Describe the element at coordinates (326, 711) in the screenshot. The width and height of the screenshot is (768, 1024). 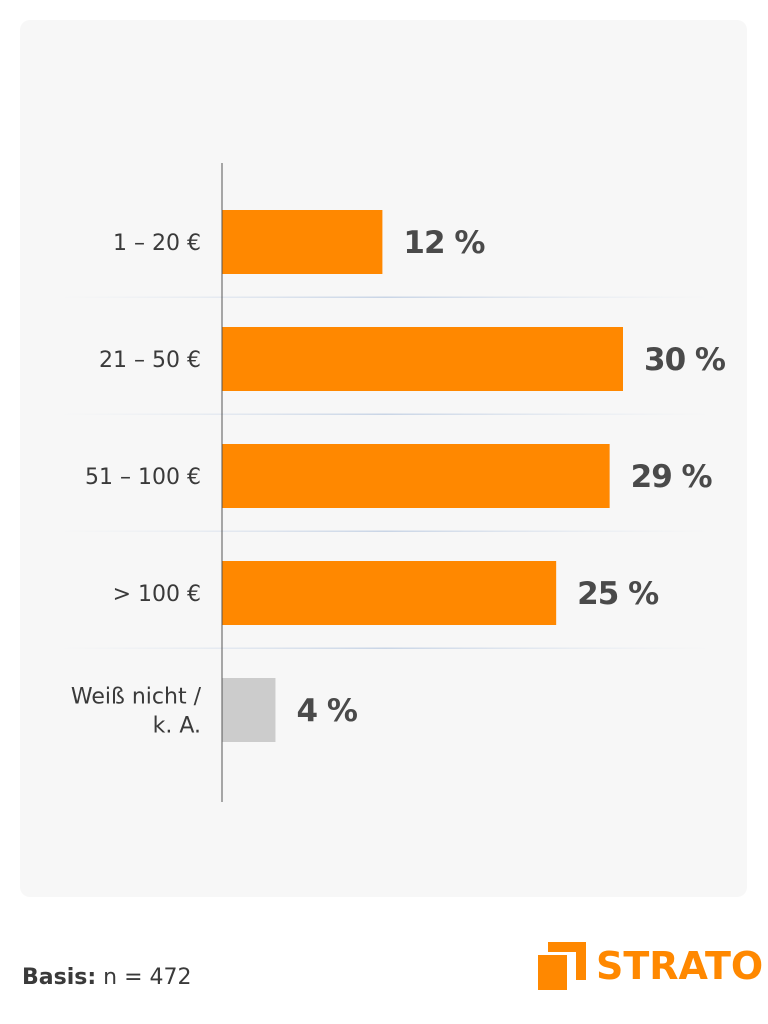
I see `value-label-5: 4 %` at that location.